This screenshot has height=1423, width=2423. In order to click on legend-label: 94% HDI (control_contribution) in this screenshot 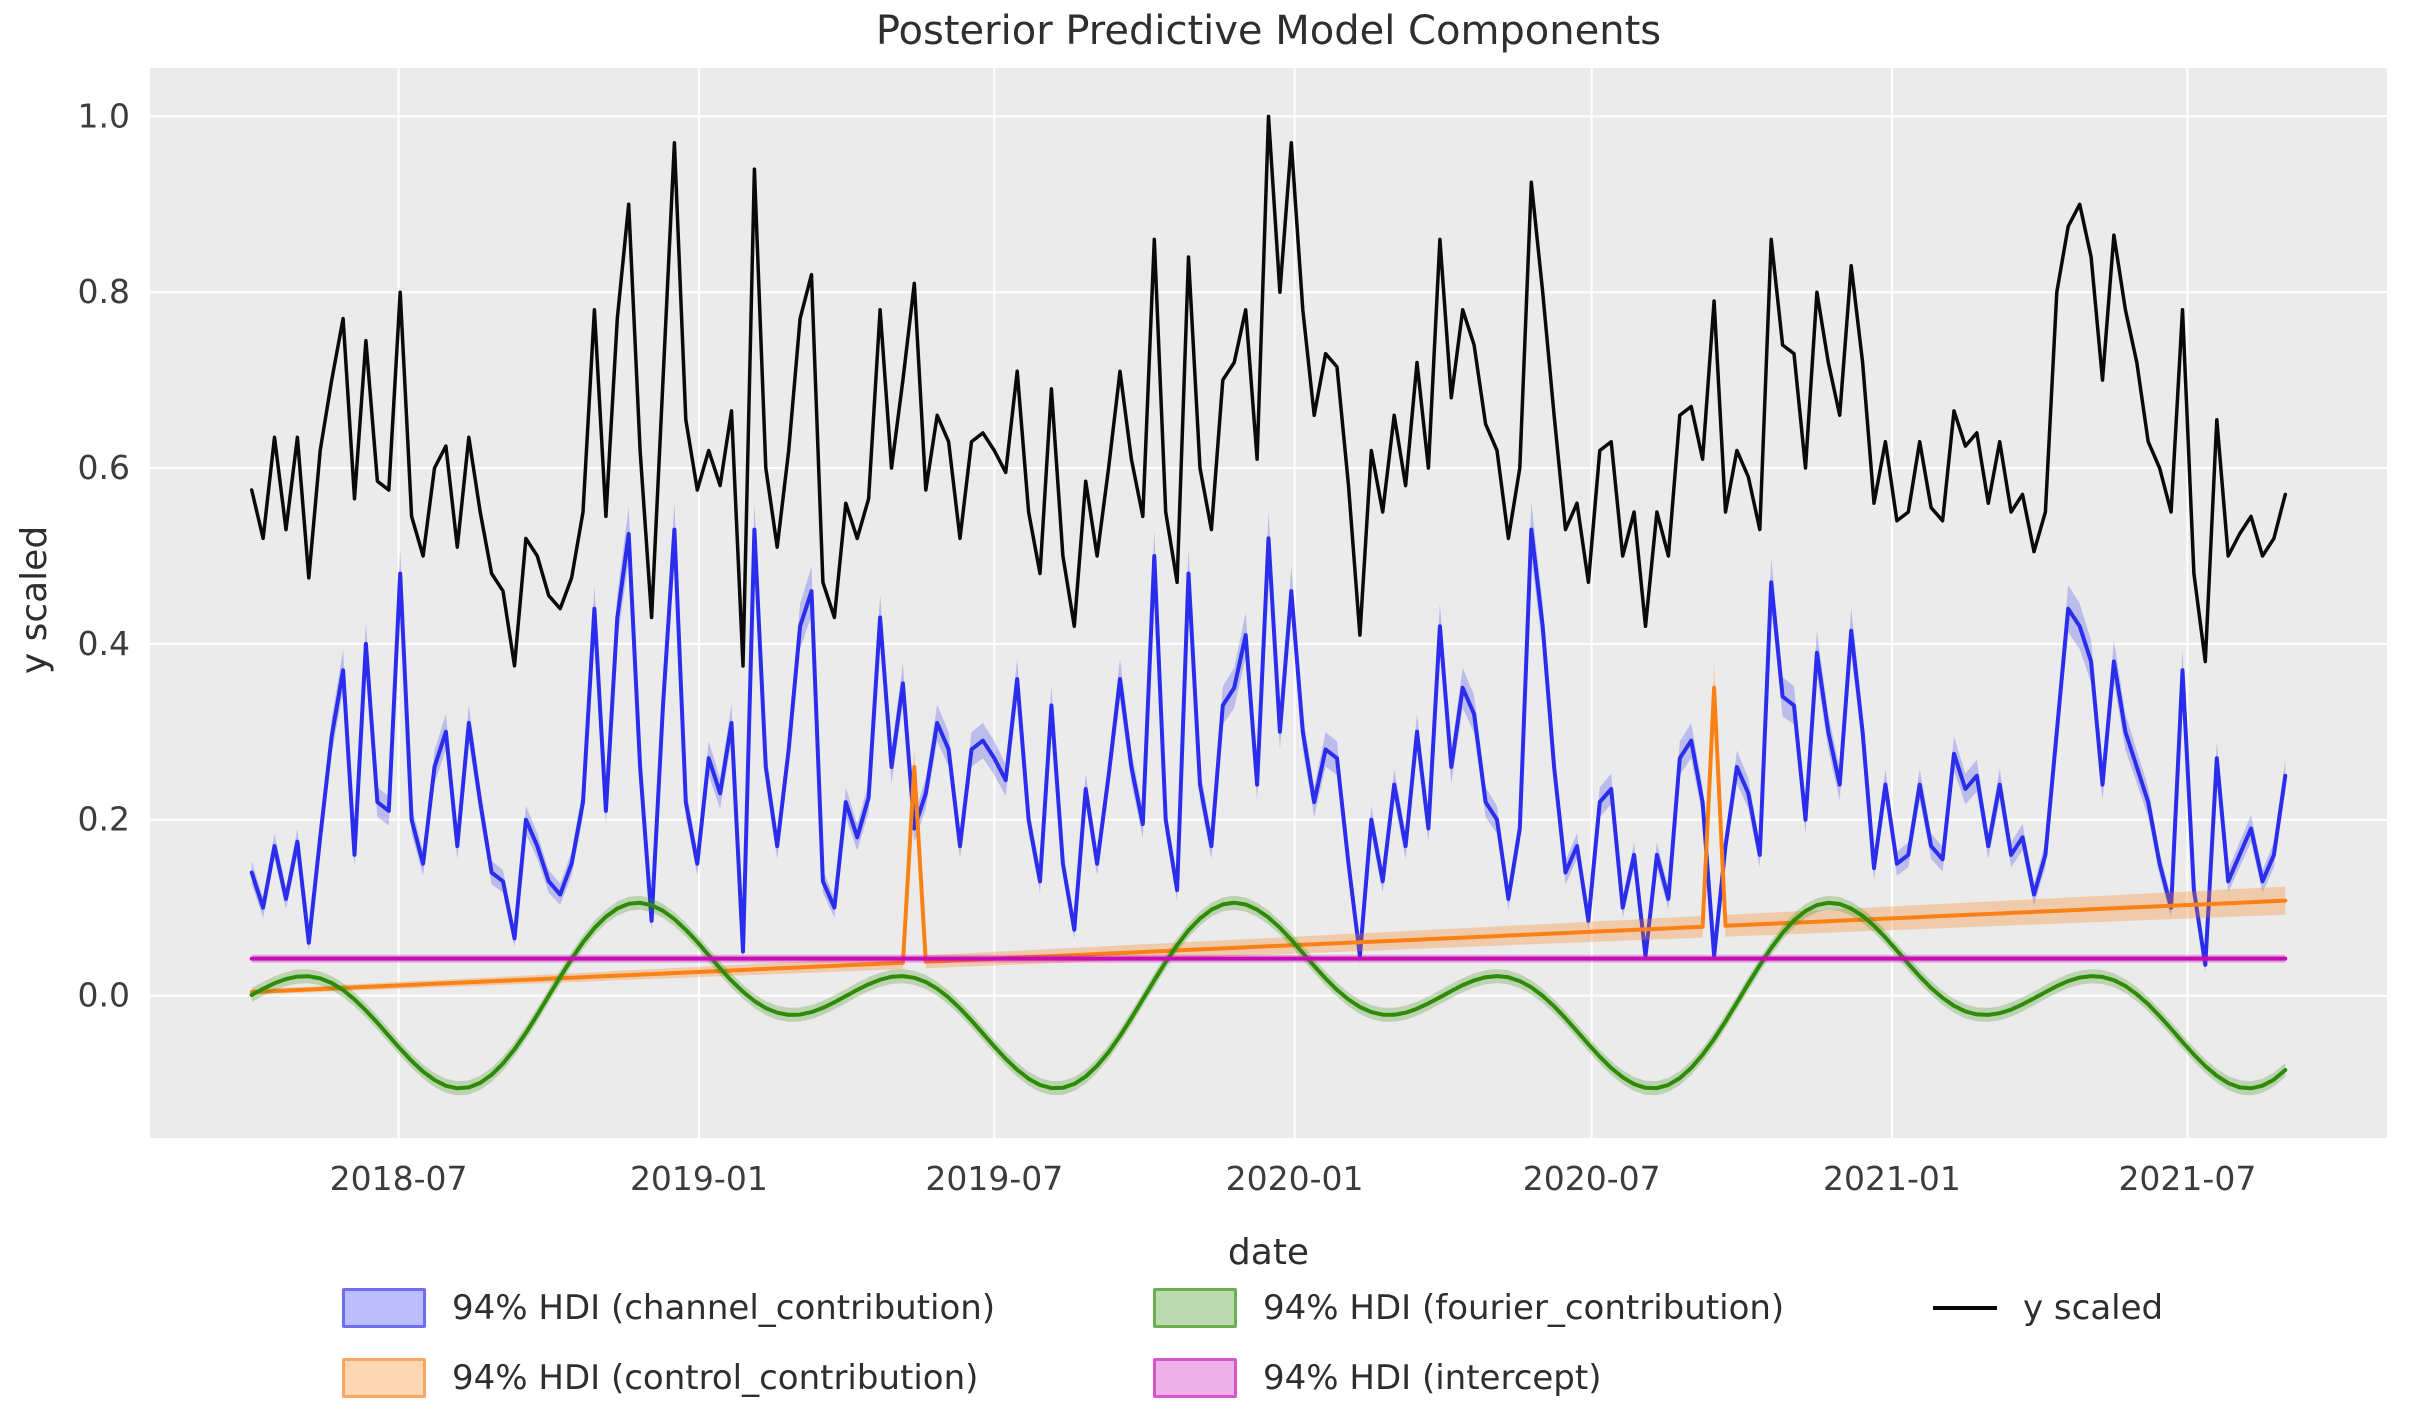, I will do `click(715, 1378)`.